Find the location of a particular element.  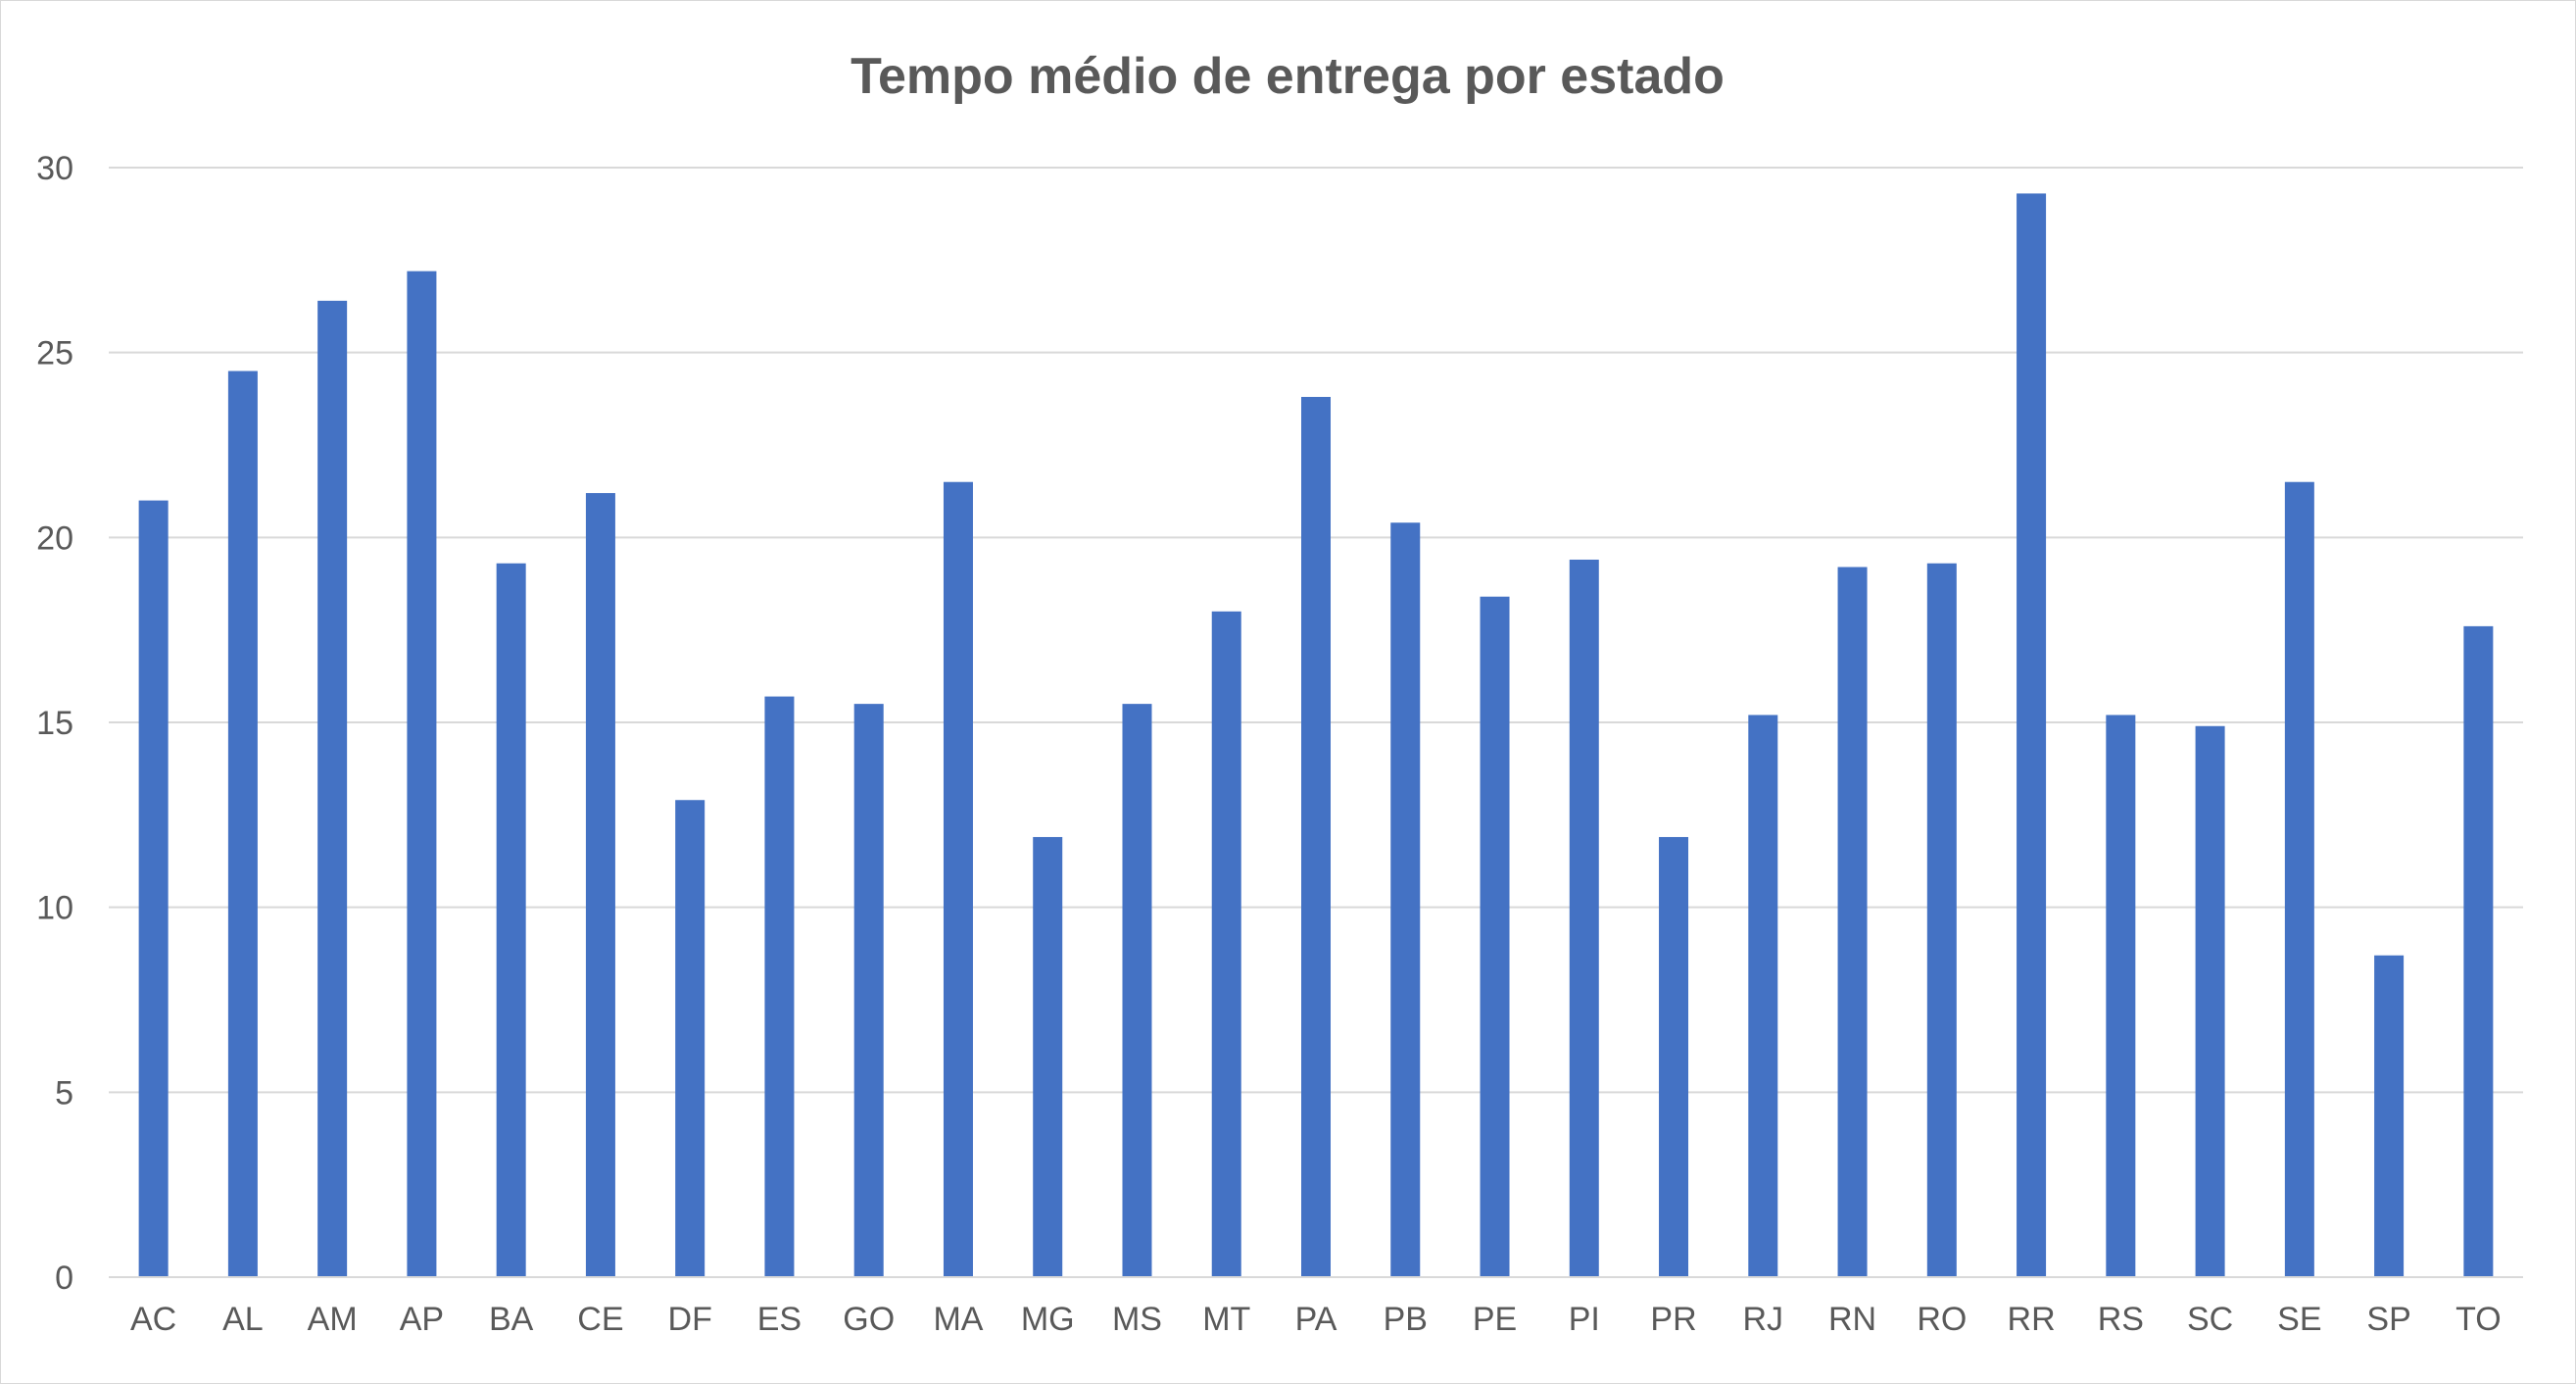

x-tick-label: DF is located at coordinates (690, 1319).